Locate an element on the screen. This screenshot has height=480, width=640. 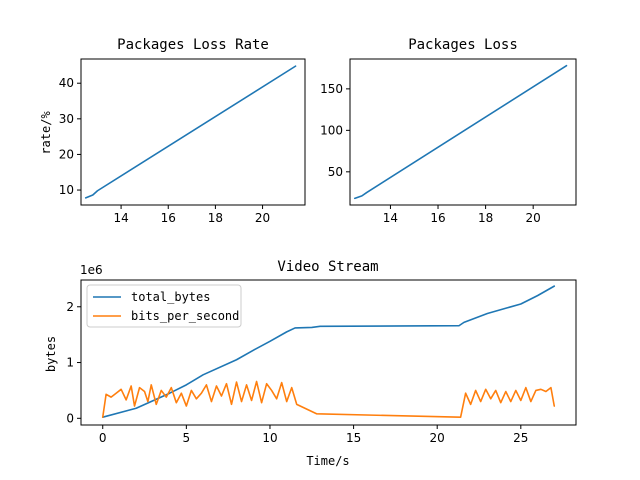
loss-series-loss-line is located at coordinates (460, 132).